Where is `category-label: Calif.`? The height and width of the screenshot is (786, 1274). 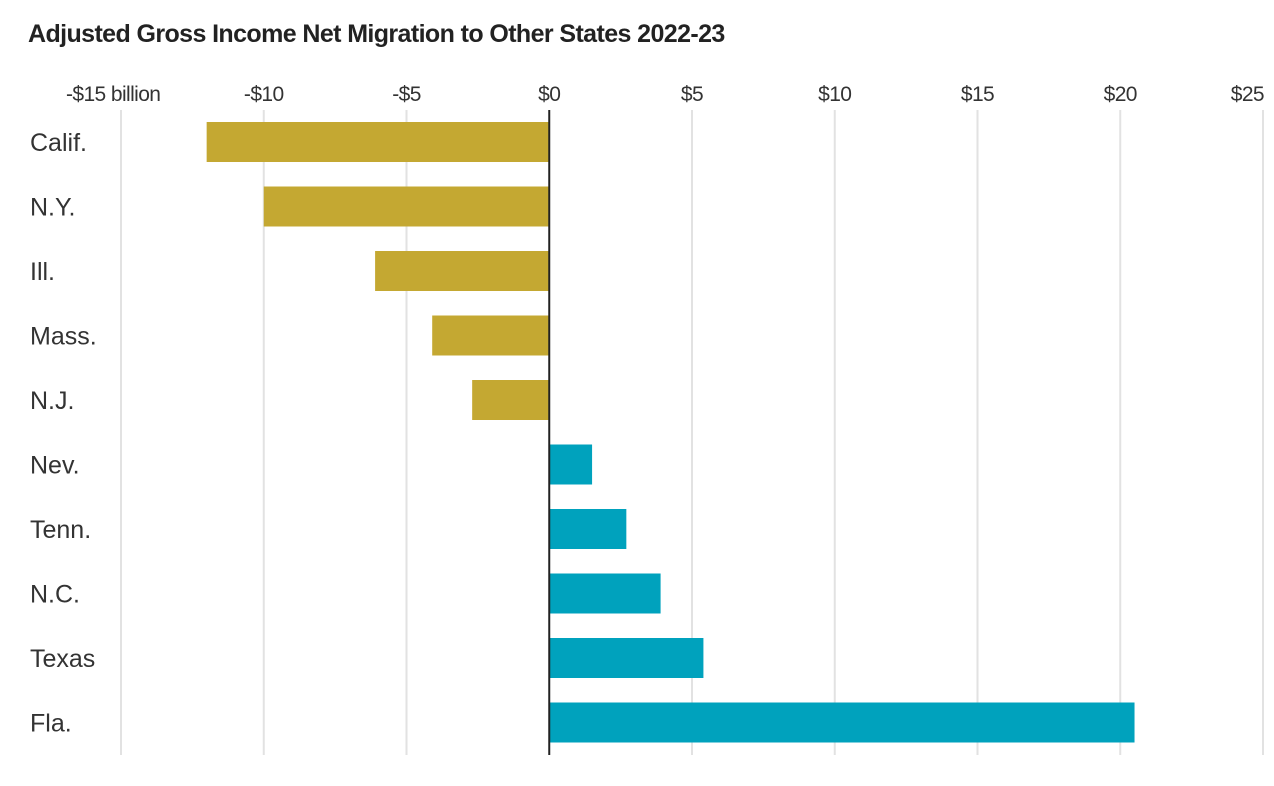 category-label: Calif. is located at coordinates (58, 143).